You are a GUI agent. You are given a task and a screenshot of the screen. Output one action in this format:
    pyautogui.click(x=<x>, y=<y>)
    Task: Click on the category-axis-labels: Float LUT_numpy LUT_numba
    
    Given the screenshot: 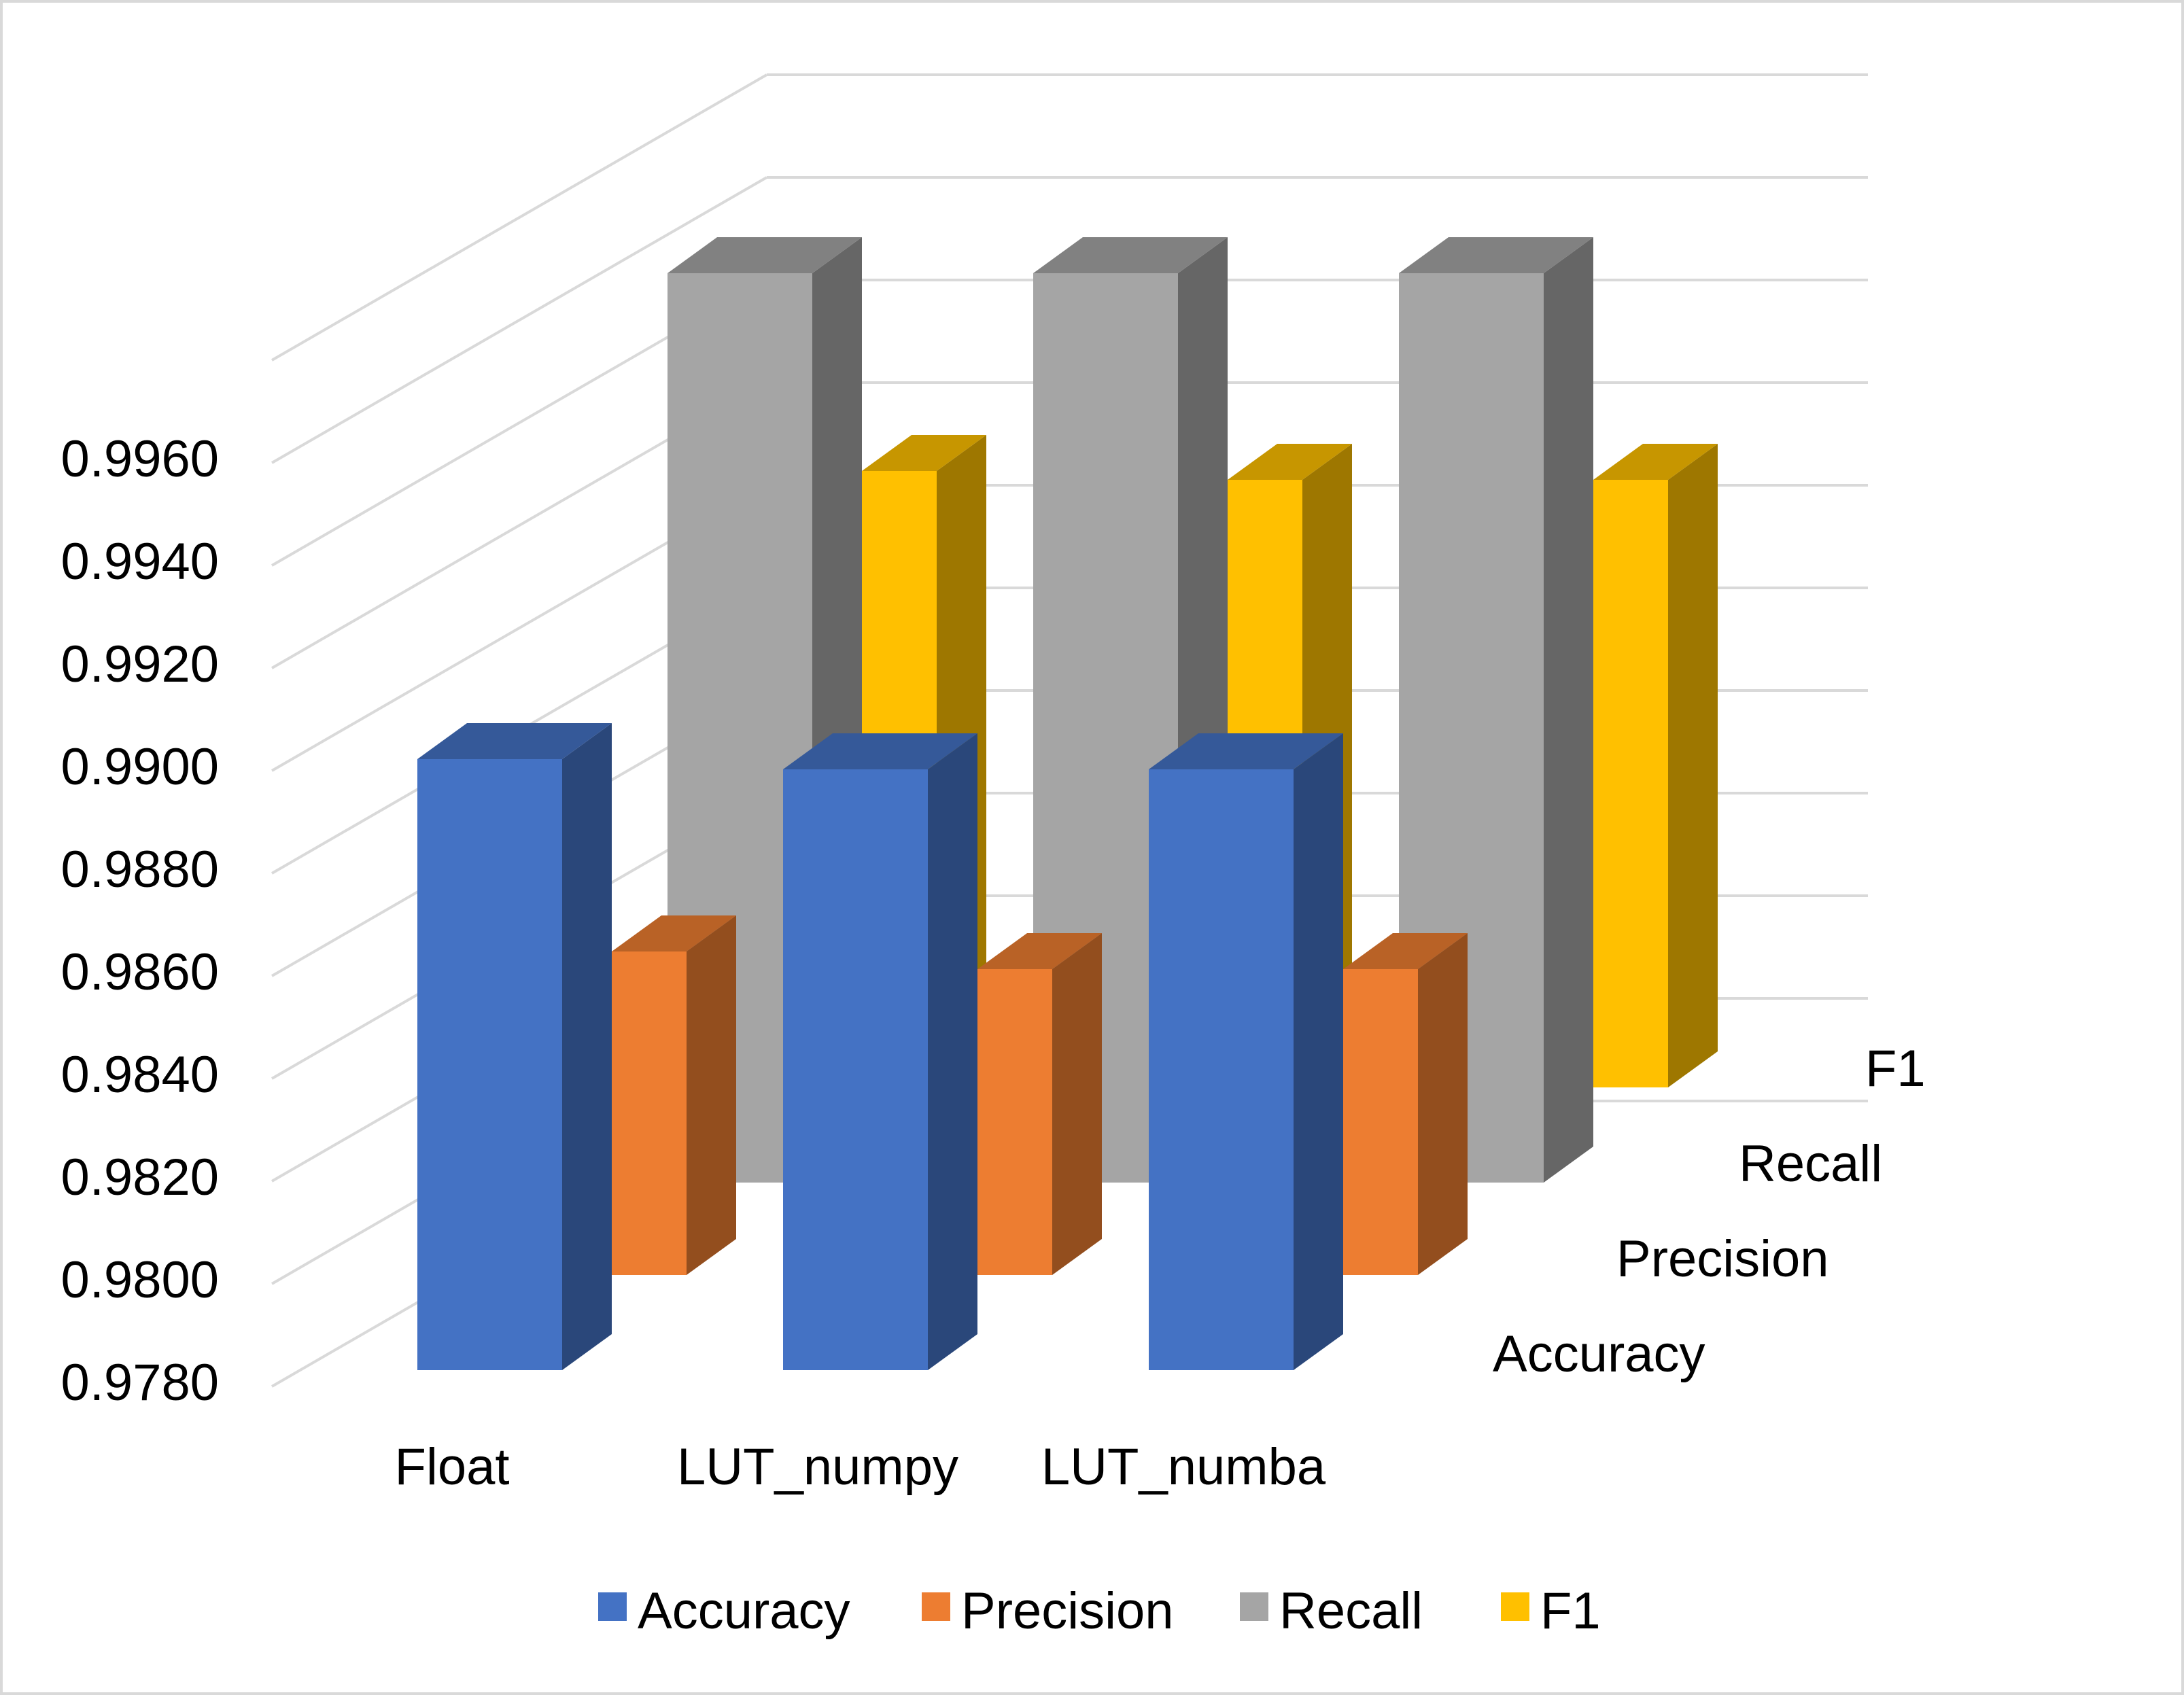 What is the action you would take?
    pyautogui.click(x=861, y=1467)
    